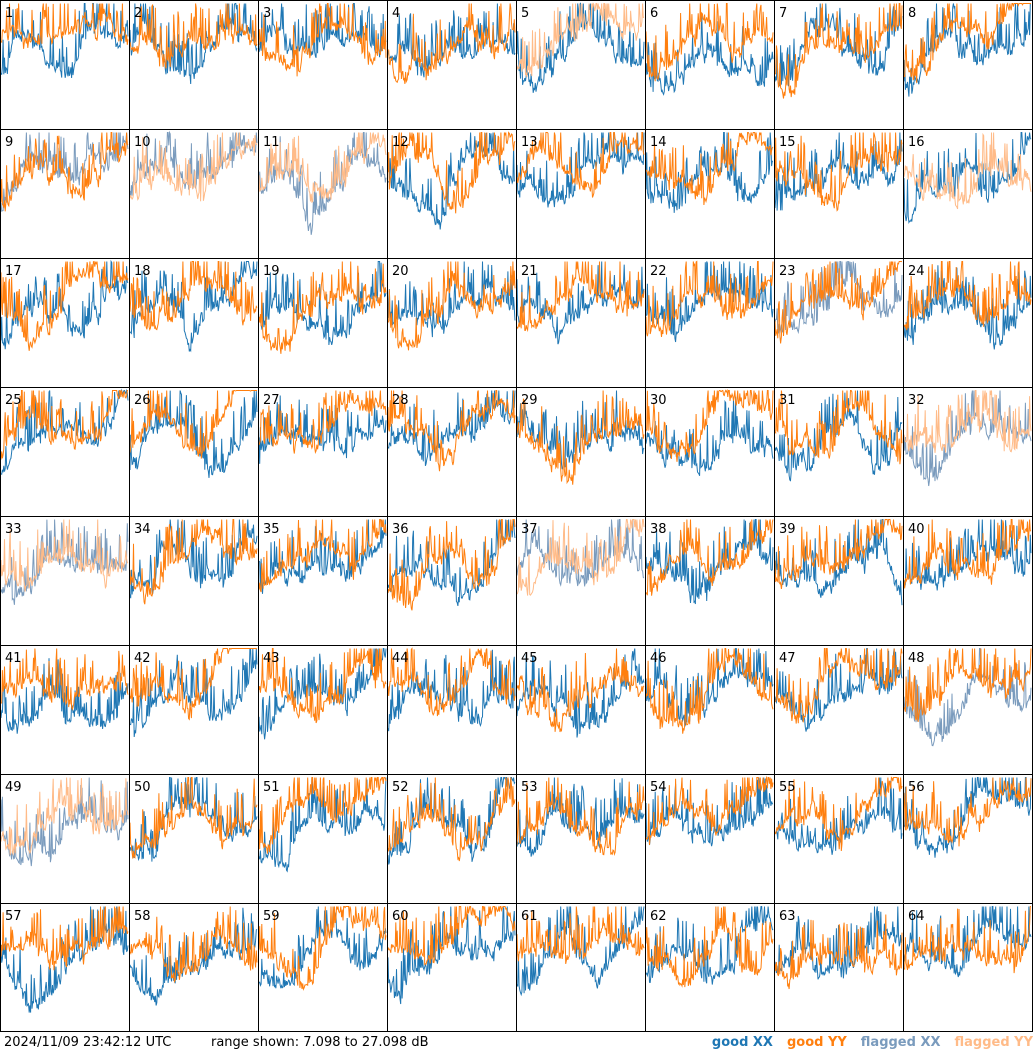  Describe the element at coordinates (271, 271) in the screenshot. I see `panel-label-19: 19` at that location.